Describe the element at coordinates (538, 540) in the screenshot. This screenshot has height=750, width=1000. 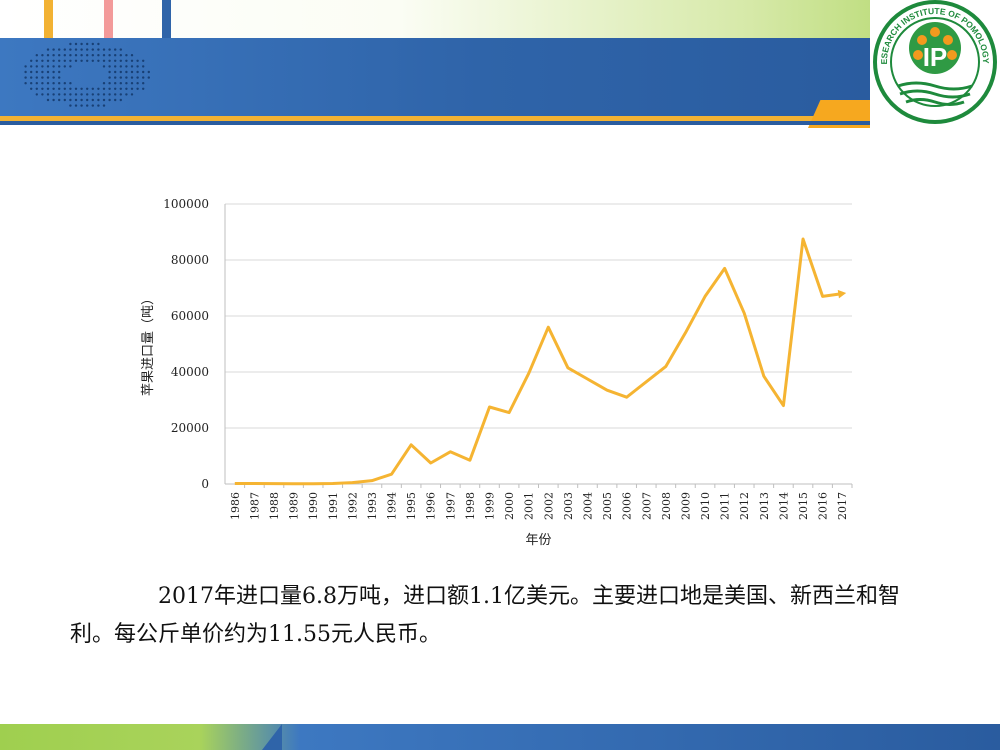
I see `x-axis-title: 年份` at that location.